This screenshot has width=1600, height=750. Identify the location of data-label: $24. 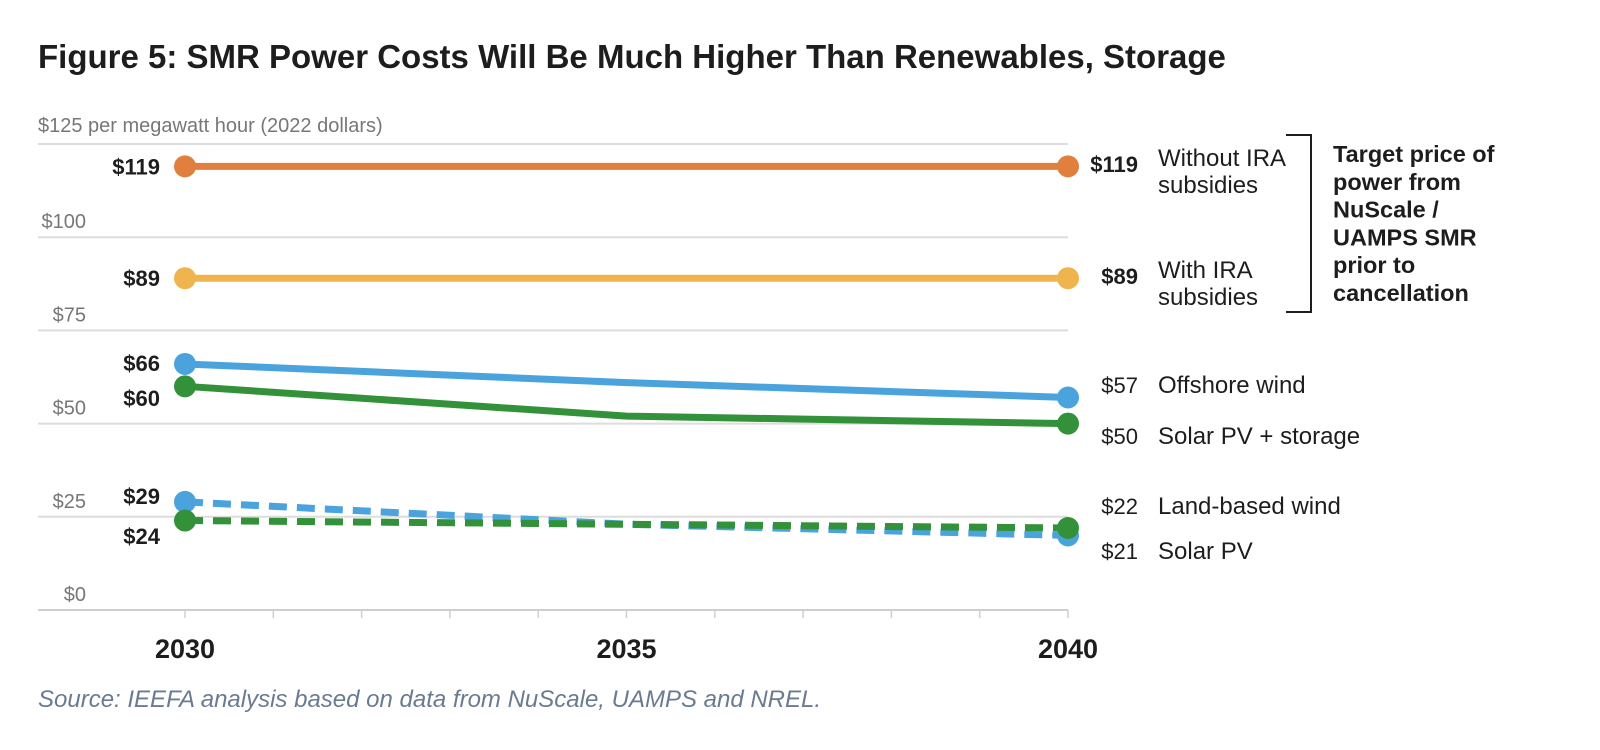
(141, 536).